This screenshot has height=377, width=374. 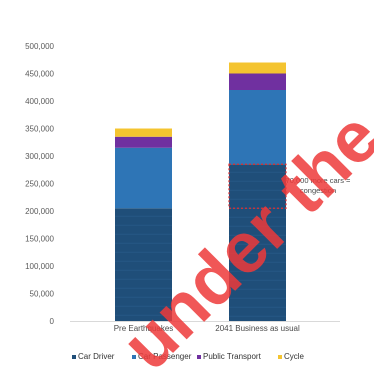 What do you see at coordinates (39, 239) in the screenshot?
I see `y-tick-label: 150,000` at bounding box center [39, 239].